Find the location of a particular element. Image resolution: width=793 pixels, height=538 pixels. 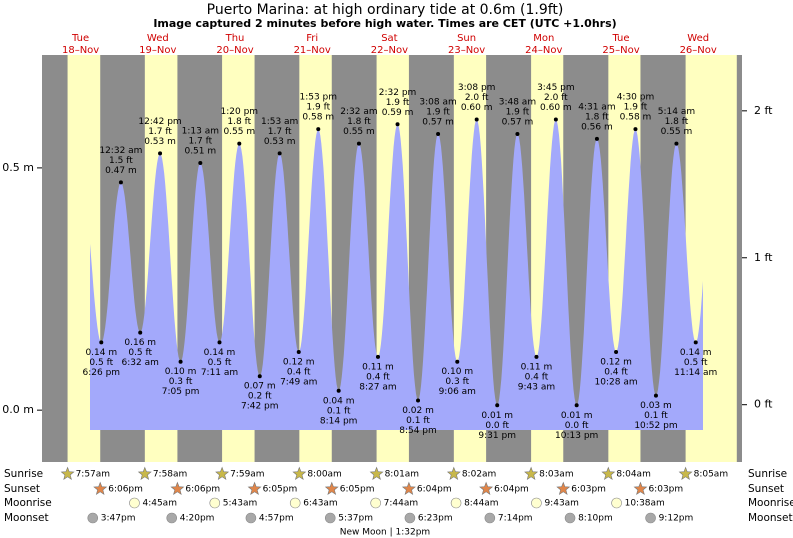

row-time: 6:23pm is located at coordinates (435, 519).